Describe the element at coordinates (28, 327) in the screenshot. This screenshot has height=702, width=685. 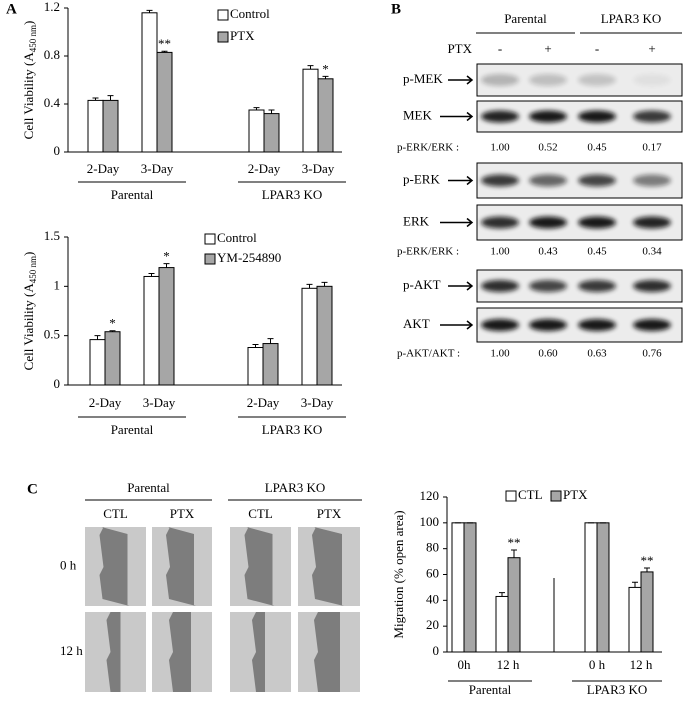
I see `y-axis-label-part: Cell Viability (A` at that location.